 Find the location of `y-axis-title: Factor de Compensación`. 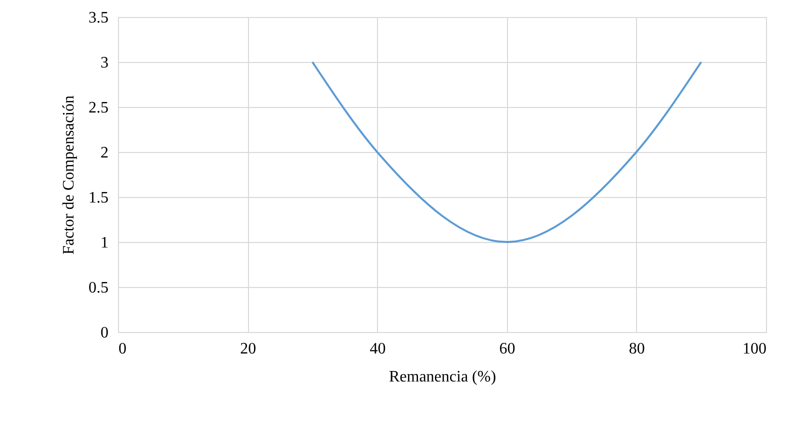

y-axis-title: Factor de Compensación is located at coordinates (69, 175).